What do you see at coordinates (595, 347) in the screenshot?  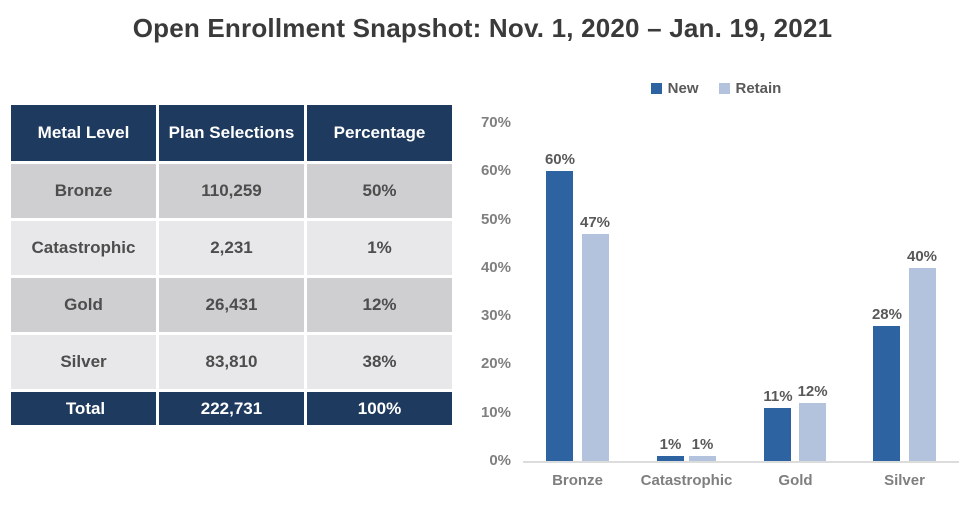 I see `bar-retain-bronze` at bounding box center [595, 347].